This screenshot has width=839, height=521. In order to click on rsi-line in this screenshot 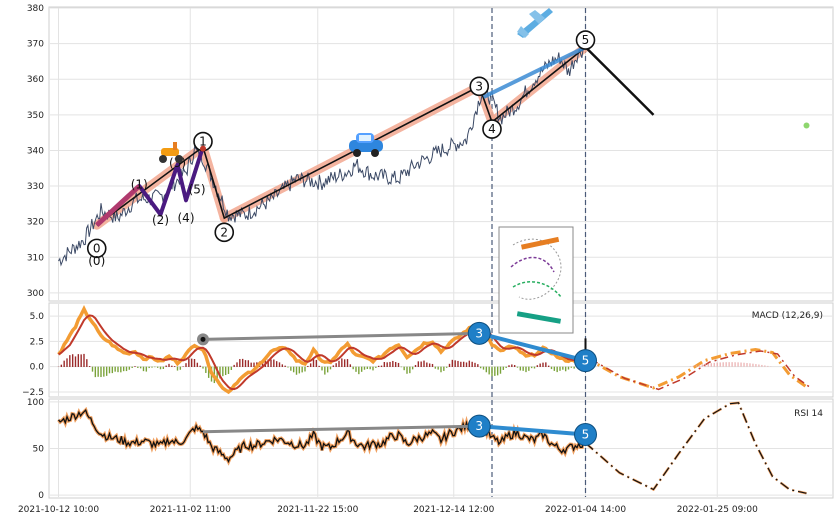, I will do `click(322, 436)`.